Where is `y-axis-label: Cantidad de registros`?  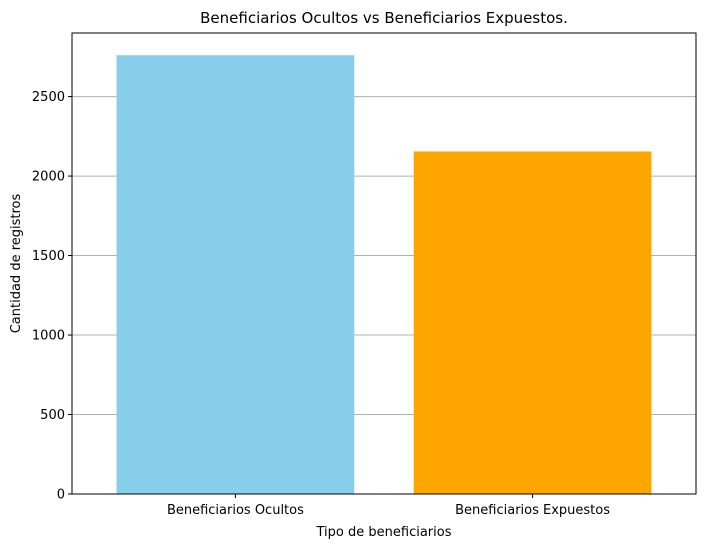
y-axis-label: Cantidad de registros is located at coordinates (16, 264).